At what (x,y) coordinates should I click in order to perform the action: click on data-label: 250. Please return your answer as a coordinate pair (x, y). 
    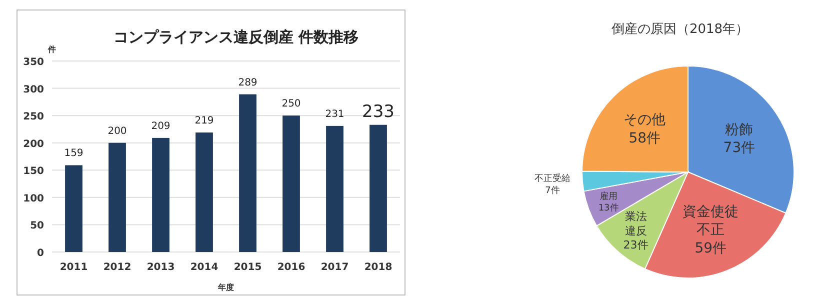
    Looking at the image, I should click on (291, 104).